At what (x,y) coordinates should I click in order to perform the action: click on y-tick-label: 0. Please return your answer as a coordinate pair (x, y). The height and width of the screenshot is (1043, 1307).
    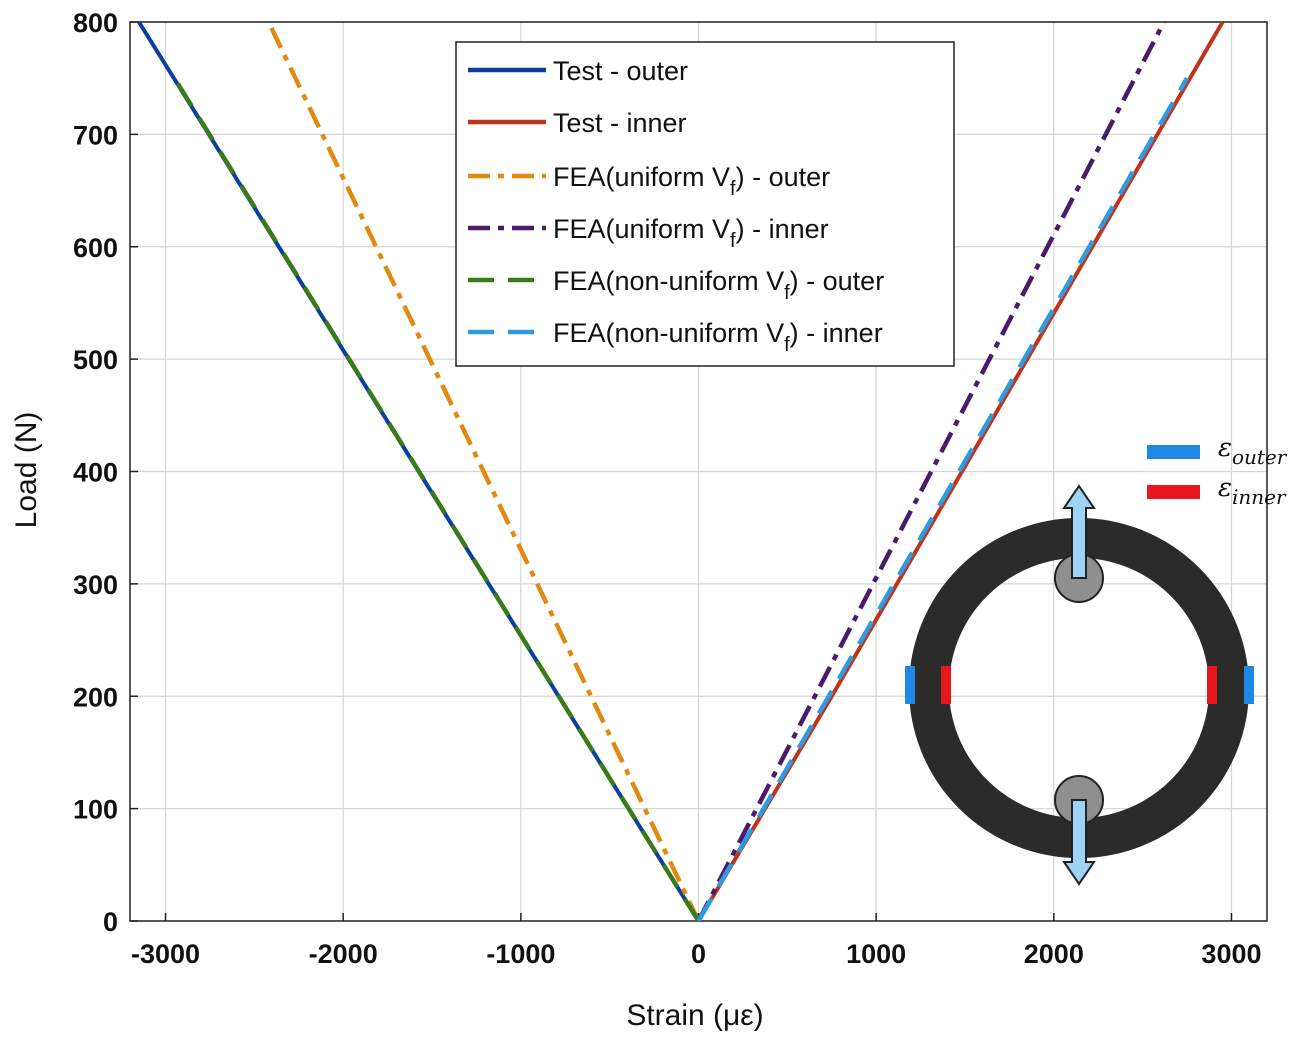
    Looking at the image, I should click on (110, 922).